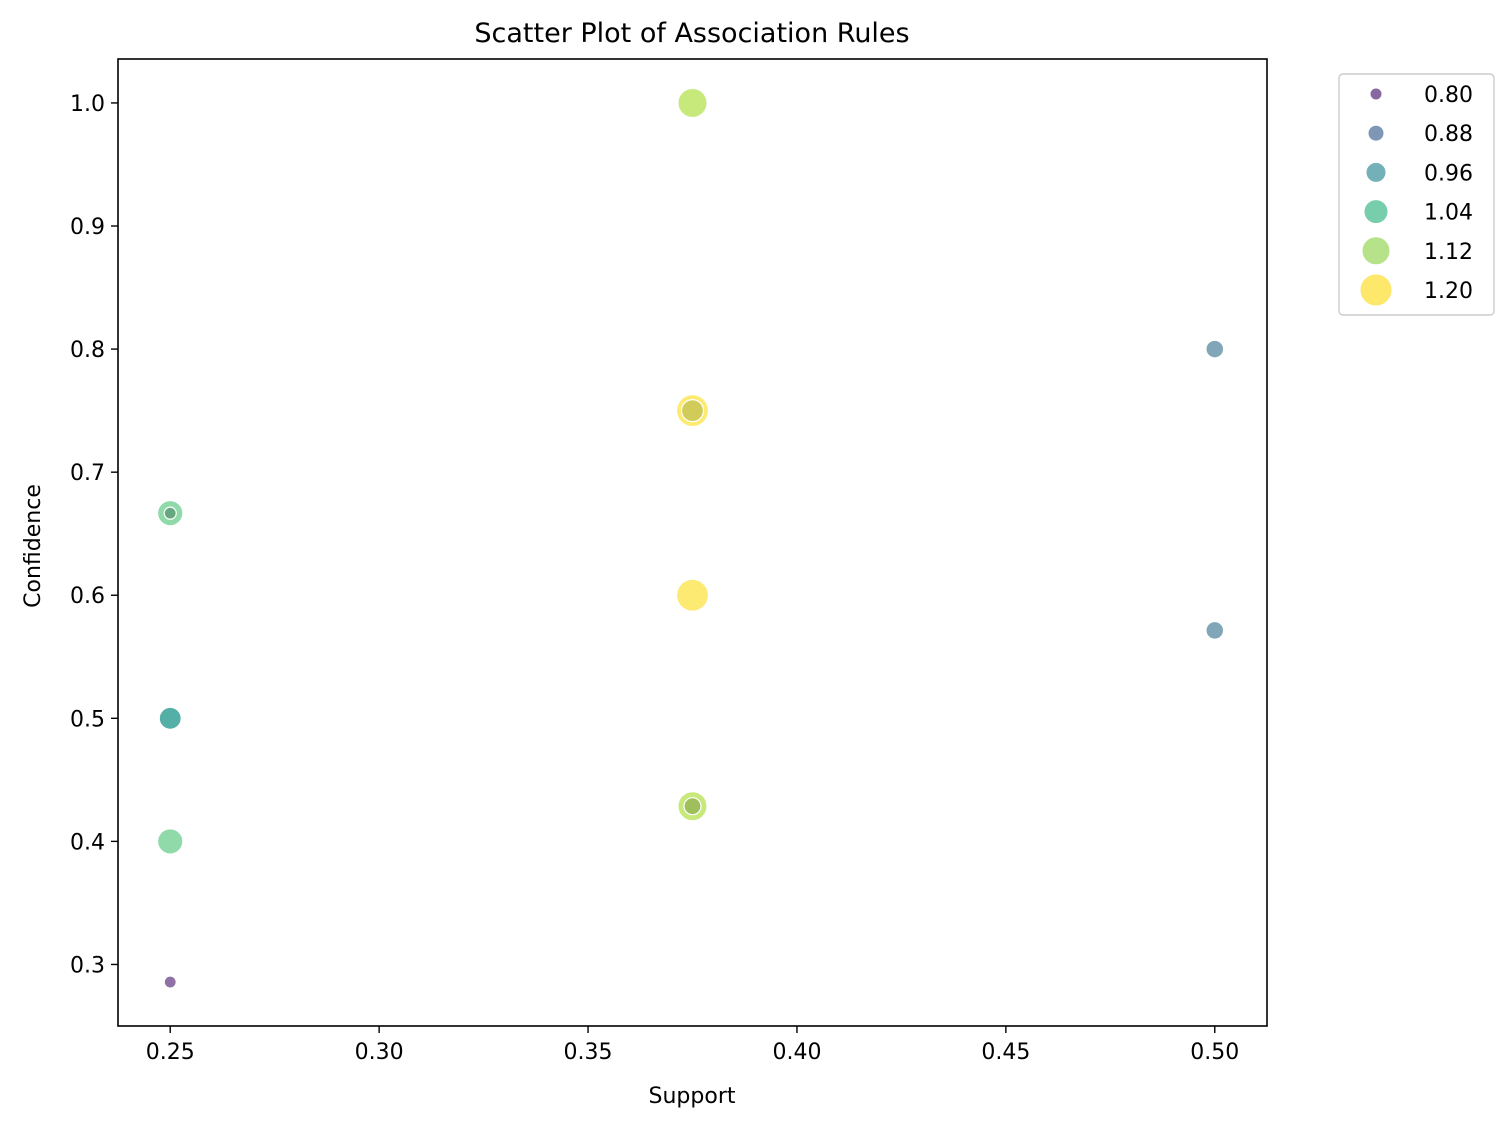 The height and width of the screenshot is (1128, 1512). I want to click on legend-label-5: 1.20, so click(1448, 291).